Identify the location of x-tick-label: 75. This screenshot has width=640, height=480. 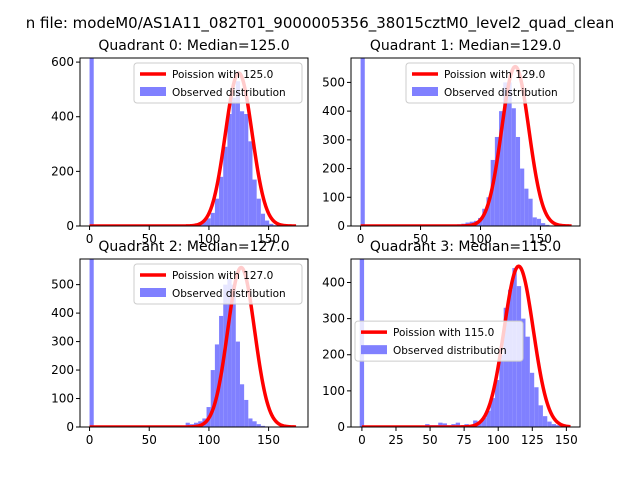
(463, 440).